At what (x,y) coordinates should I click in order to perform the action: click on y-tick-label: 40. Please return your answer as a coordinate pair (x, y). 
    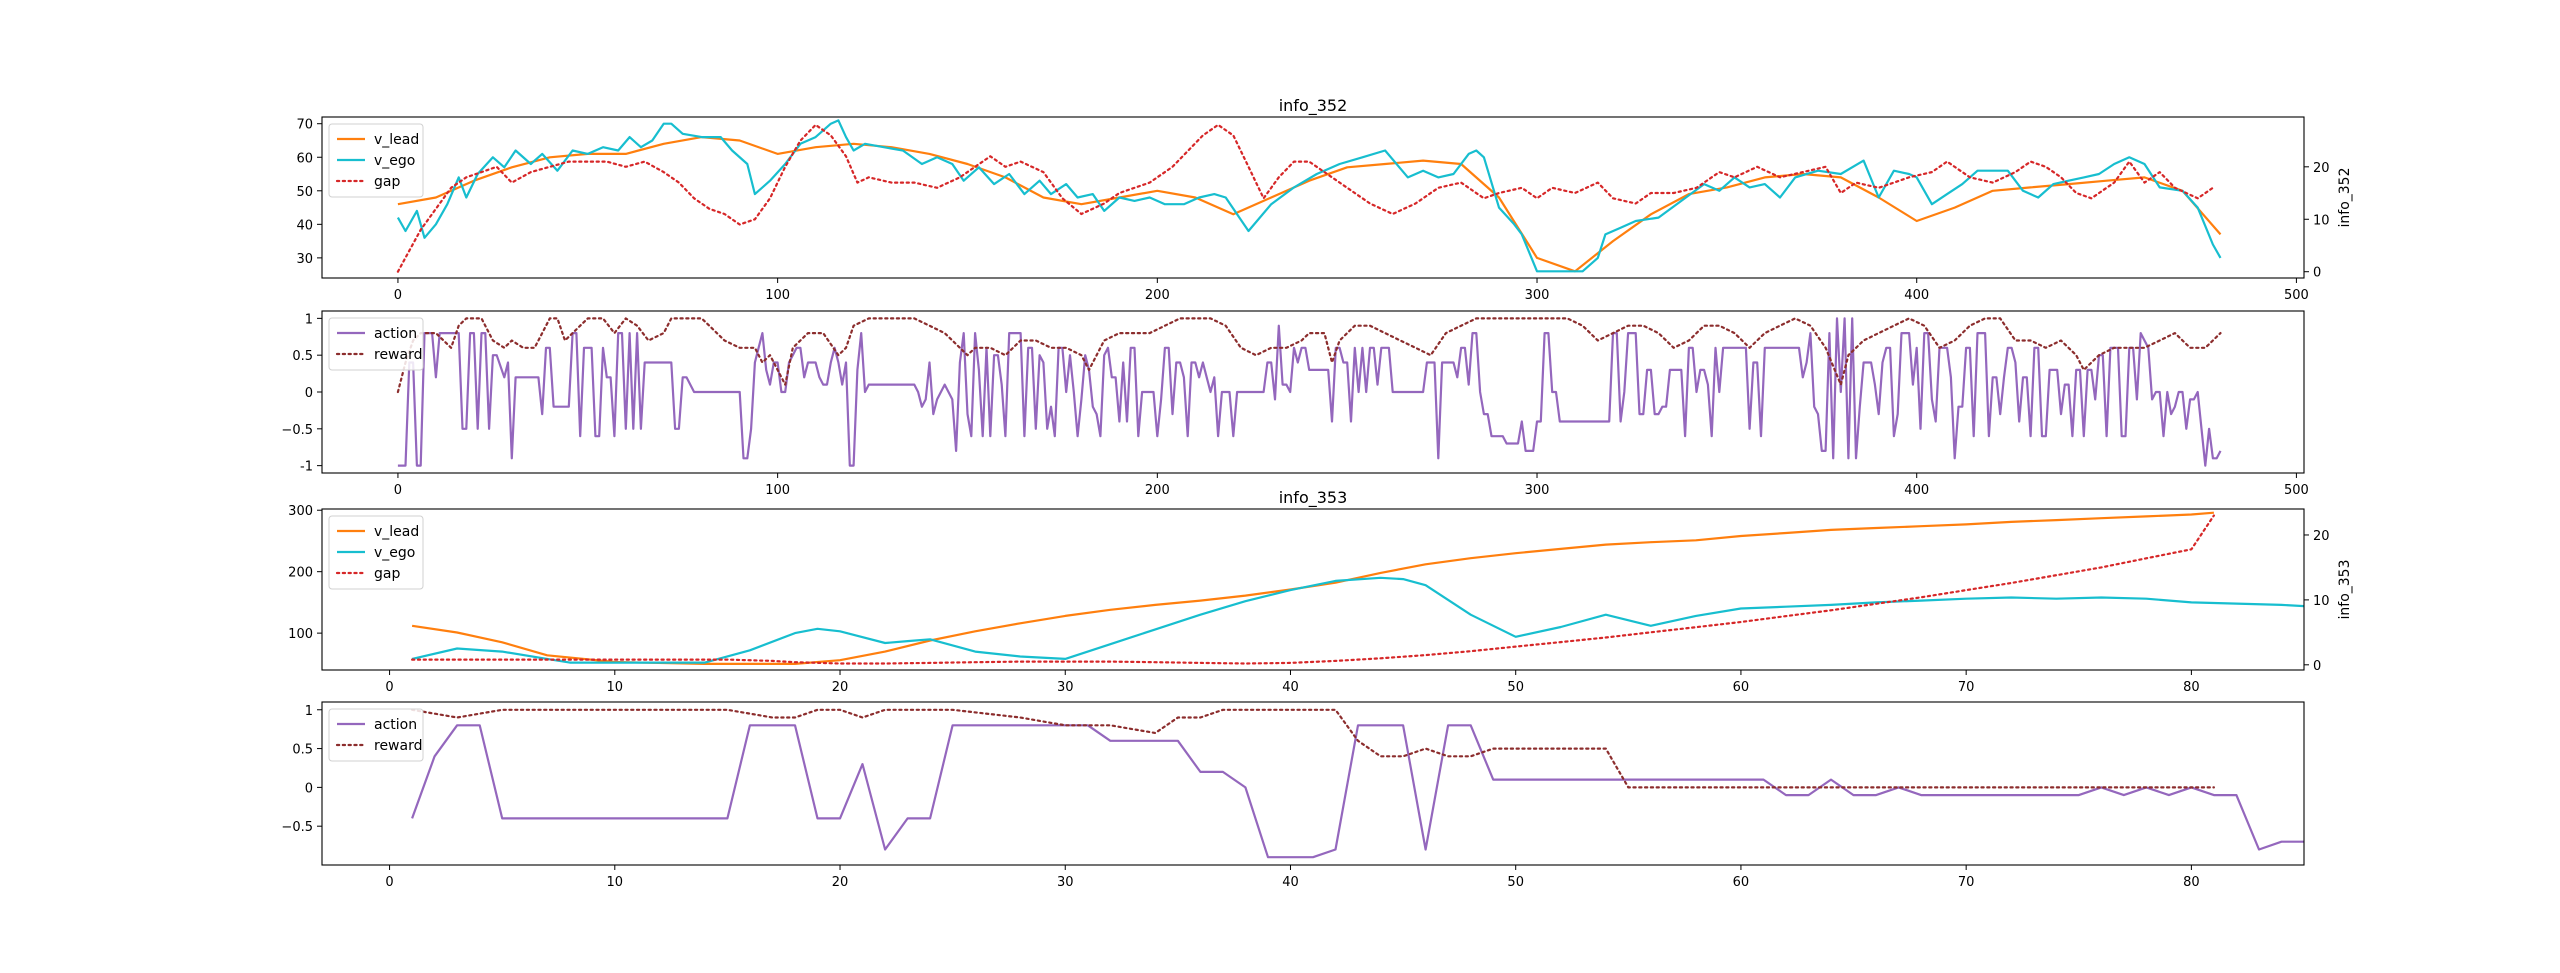
    Looking at the image, I should click on (304, 225).